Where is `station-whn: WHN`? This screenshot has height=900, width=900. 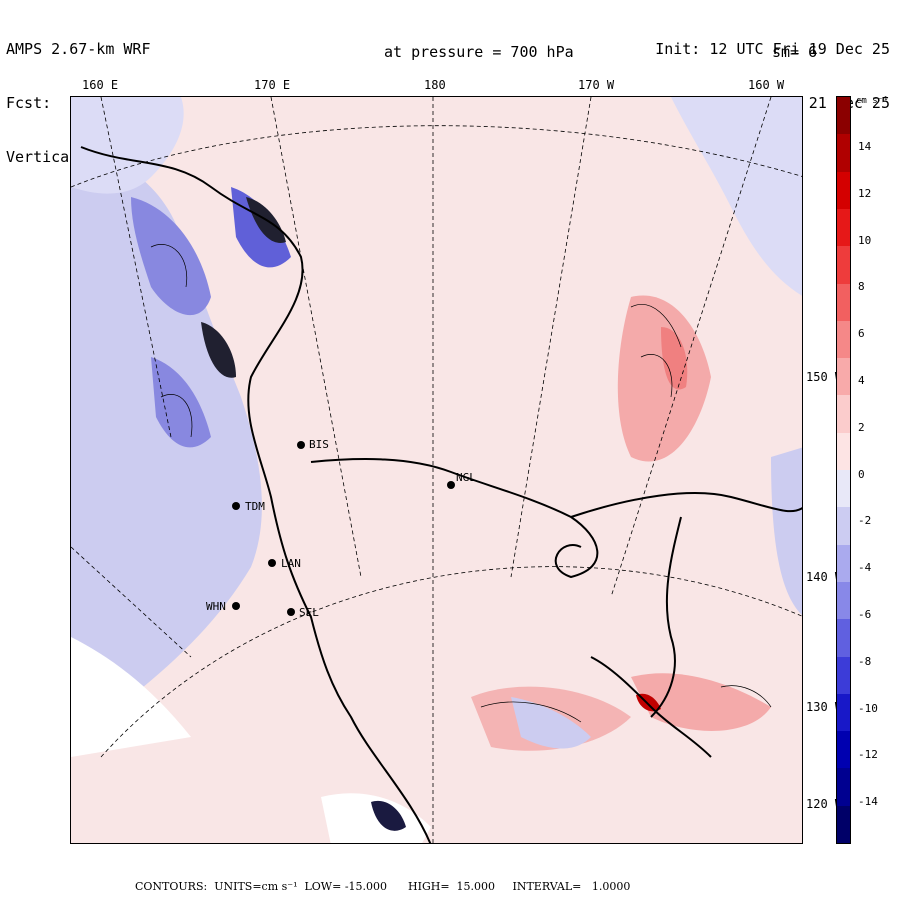 station-whn: WHN is located at coordinates (216, 606).